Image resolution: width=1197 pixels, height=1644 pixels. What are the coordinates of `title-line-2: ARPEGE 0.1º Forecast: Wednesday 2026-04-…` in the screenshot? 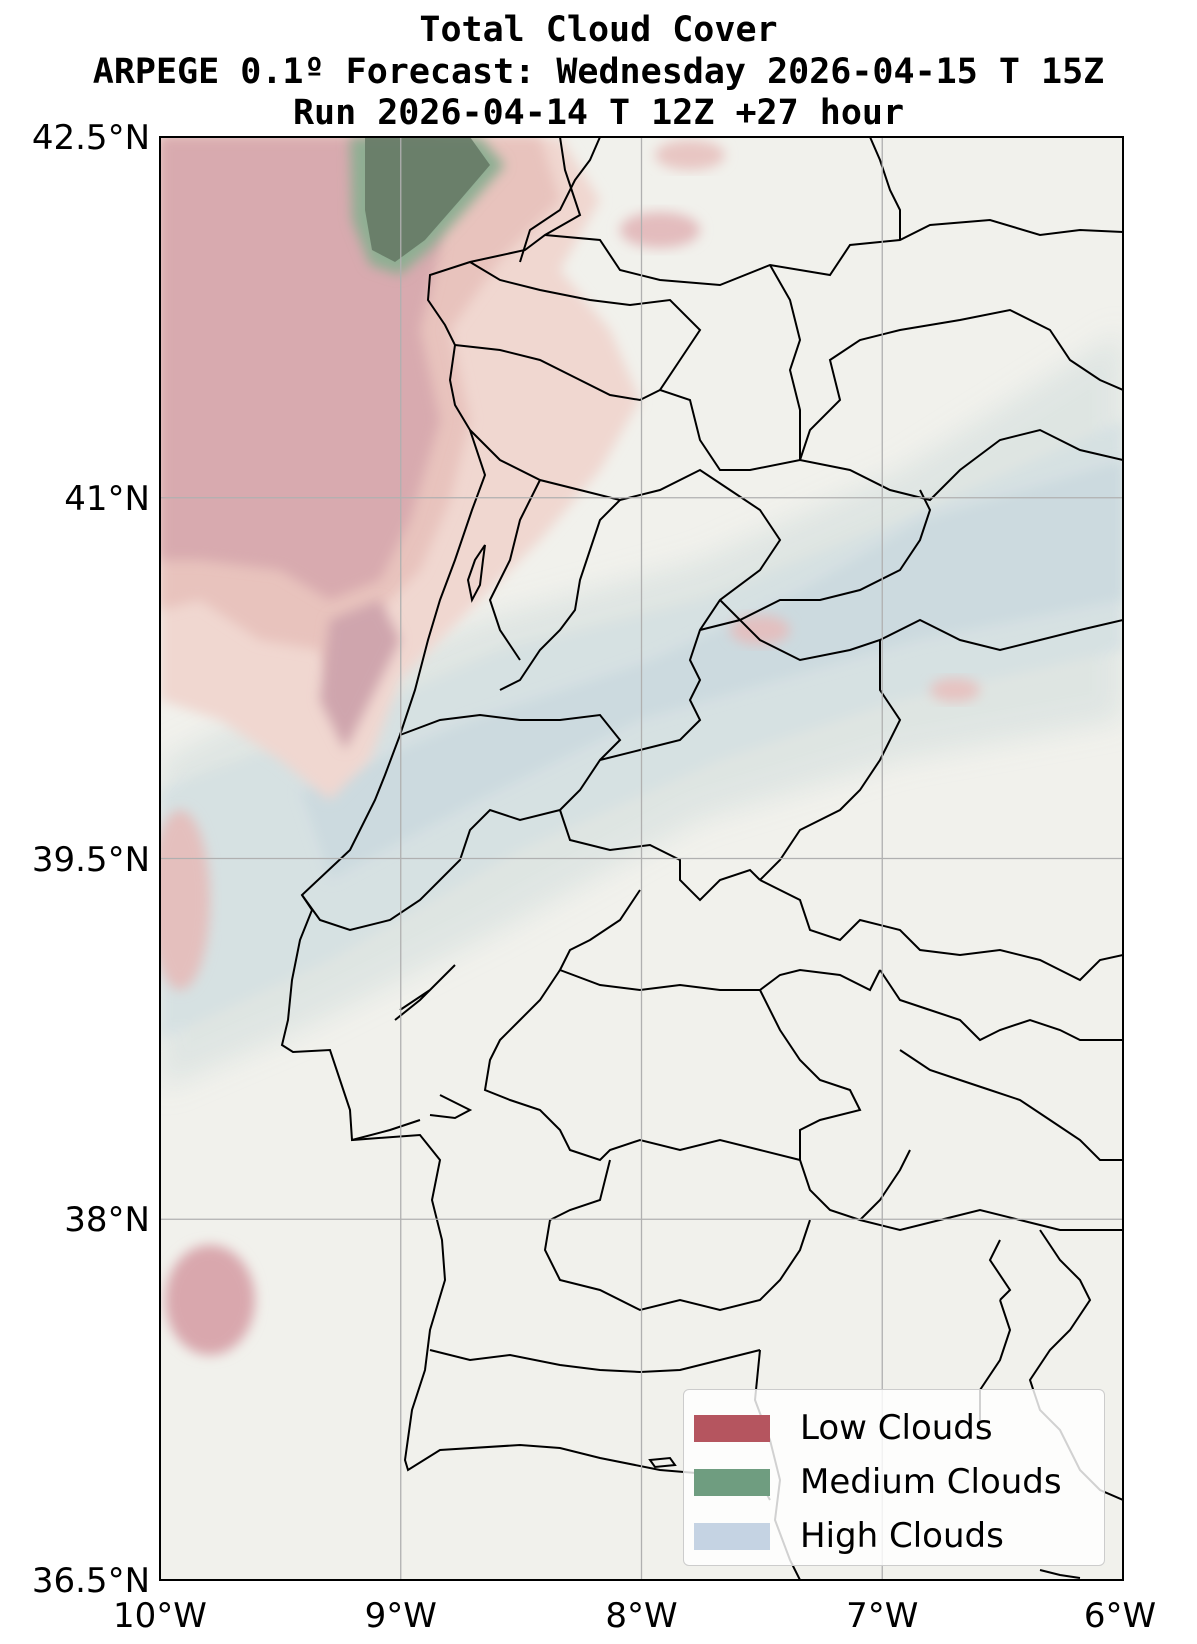 It's located at (598, 72).